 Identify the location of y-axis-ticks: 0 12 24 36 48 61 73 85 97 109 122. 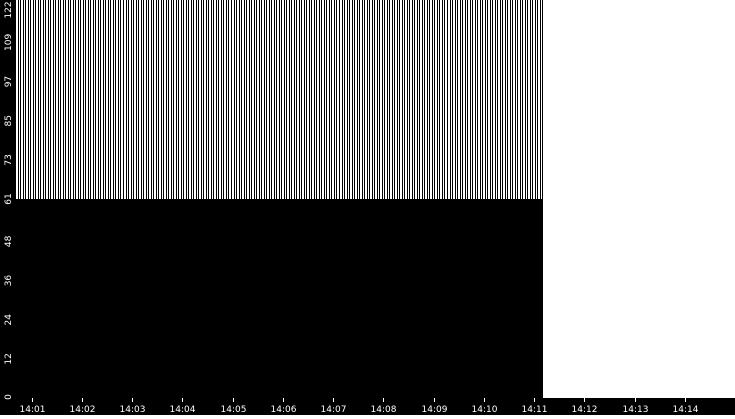
(9, 200).